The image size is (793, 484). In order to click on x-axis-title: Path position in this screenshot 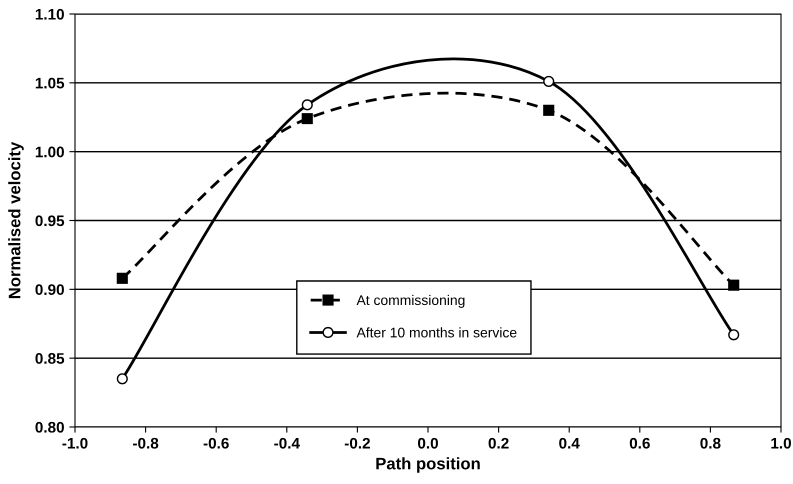, I will do `click(428, 465)`.